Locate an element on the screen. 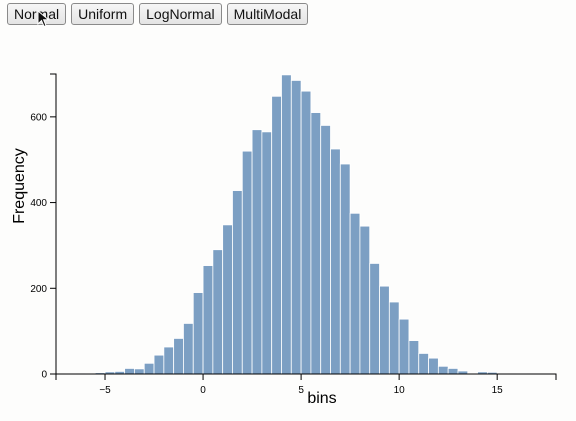 The image size is (576, 421). y-tick-label: 600 is located at coordinates (38, 117).